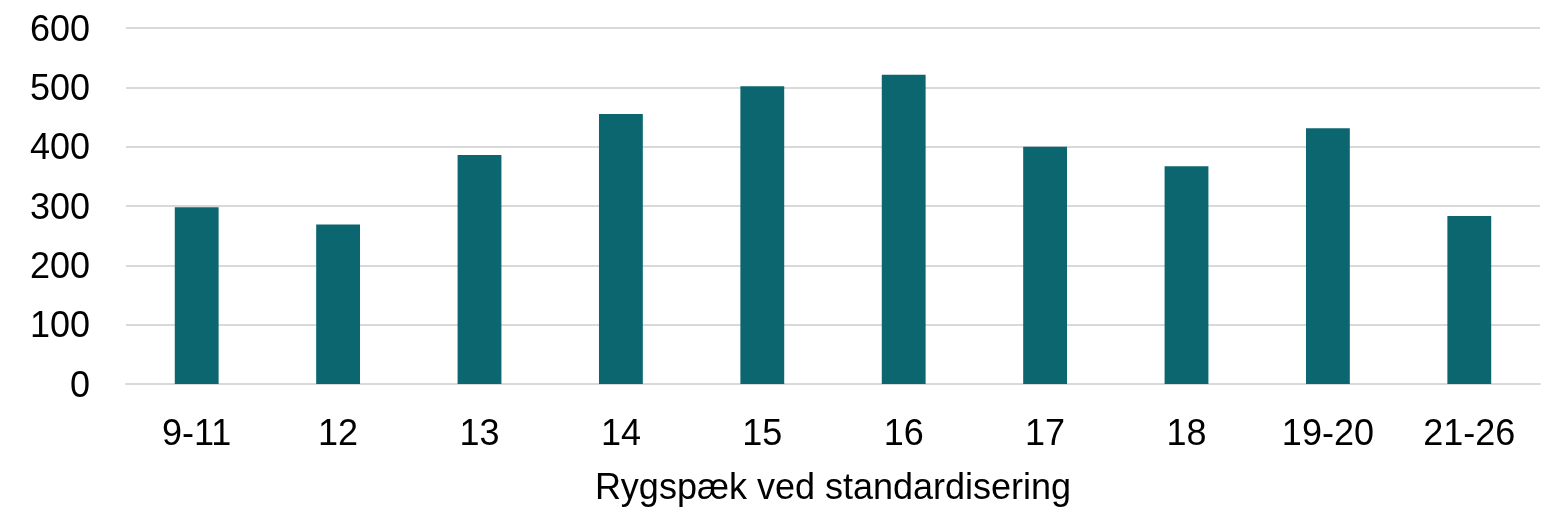  I want to click on y-tick-label: 500, so click(59, 87).